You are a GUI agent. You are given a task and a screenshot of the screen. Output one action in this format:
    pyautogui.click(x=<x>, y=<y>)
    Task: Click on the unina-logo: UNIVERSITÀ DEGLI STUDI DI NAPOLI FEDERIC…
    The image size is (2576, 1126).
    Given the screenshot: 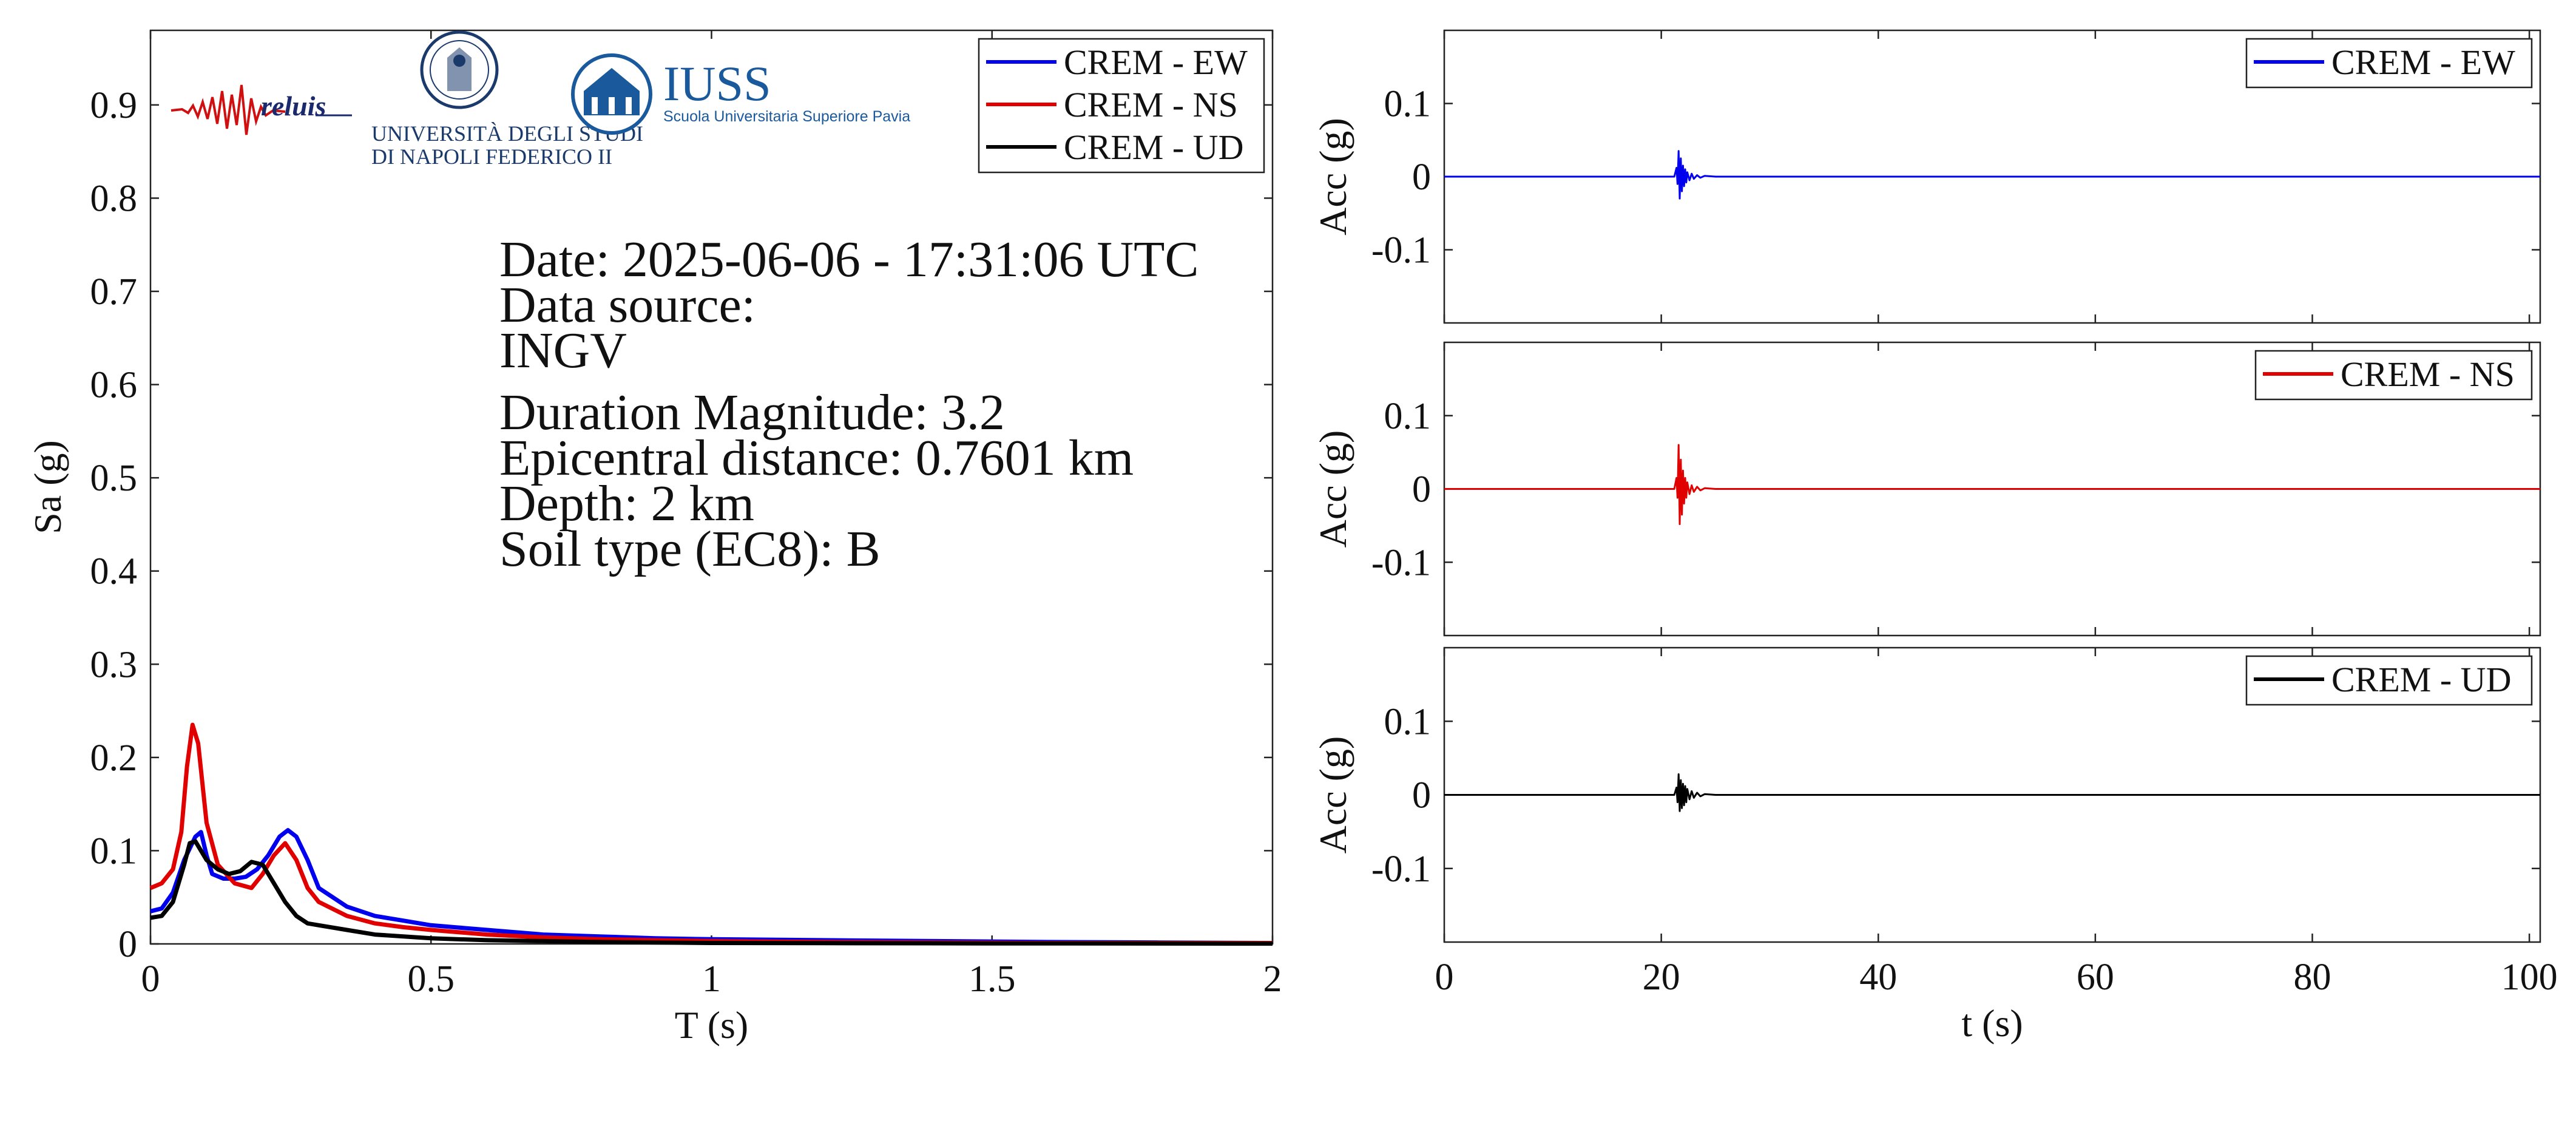 What is the action you would take?
    pyautogui.click(x=507, y=99)
    